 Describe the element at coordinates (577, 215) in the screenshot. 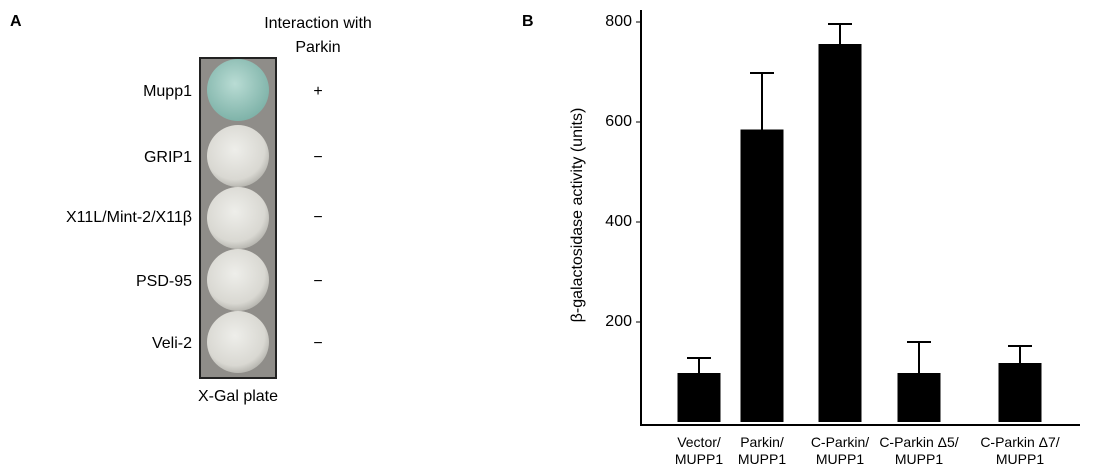

I see `y-axis-label: β-galactosidase activity (units)` at that location.